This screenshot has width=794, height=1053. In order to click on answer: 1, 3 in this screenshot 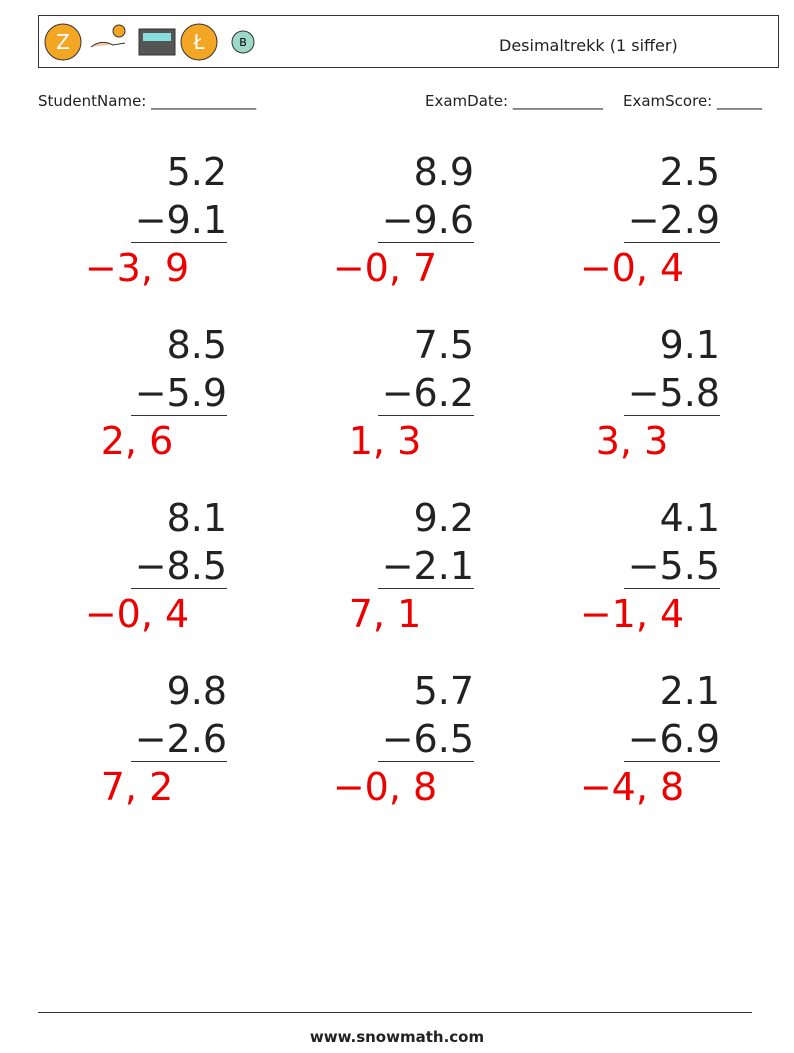, I will do `click(385, 441)`.